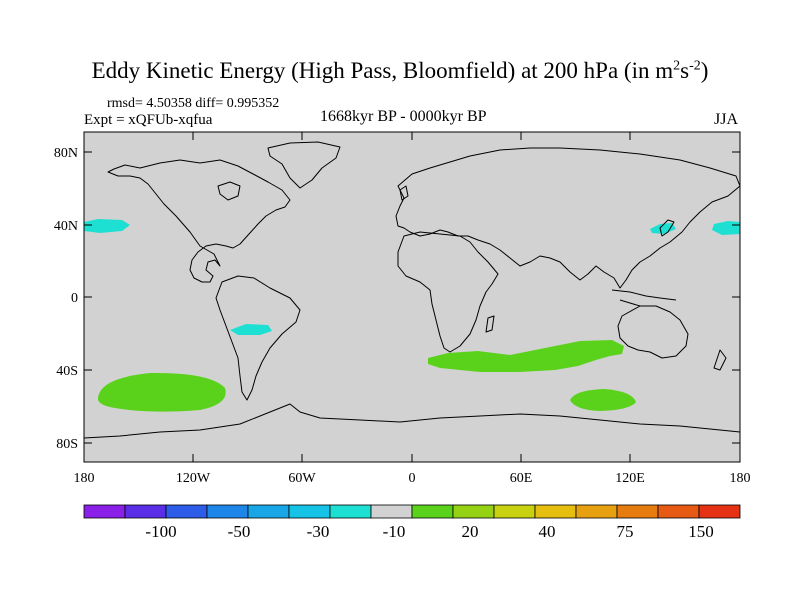 The width and height of the screenshot is (800, 600). Describe the element at coordinates (229, 191) in the screenshot. I see `coastline-hudson-bay` at that location.